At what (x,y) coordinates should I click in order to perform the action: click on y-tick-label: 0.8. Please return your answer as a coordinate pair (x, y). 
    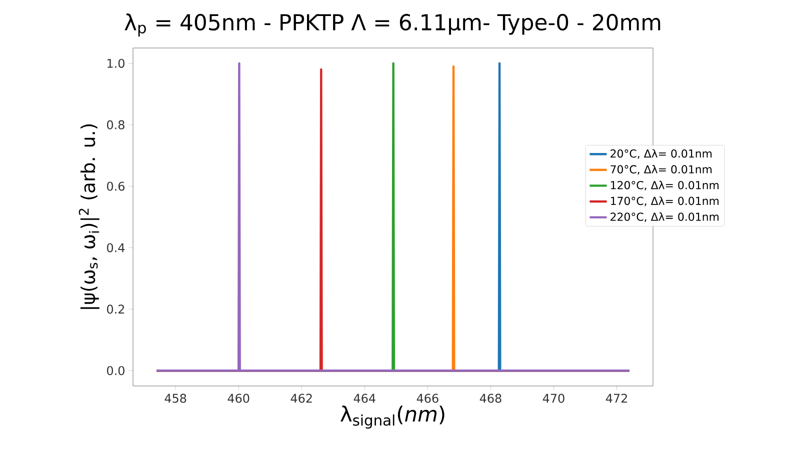
    Looking at the image, I should click on (115, 125).